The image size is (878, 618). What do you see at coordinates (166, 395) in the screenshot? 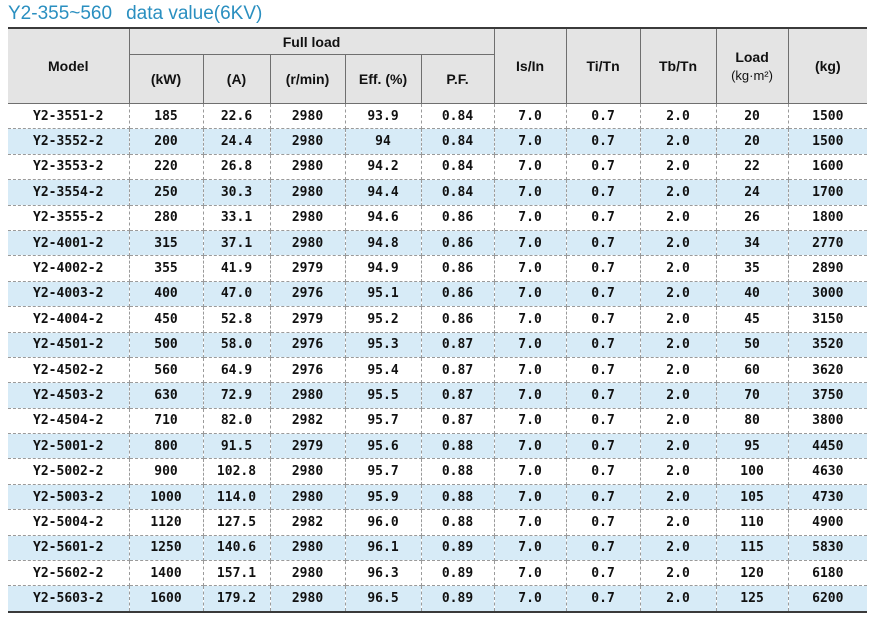
I see `power-cell: 630` at bounding box center [166, 395].